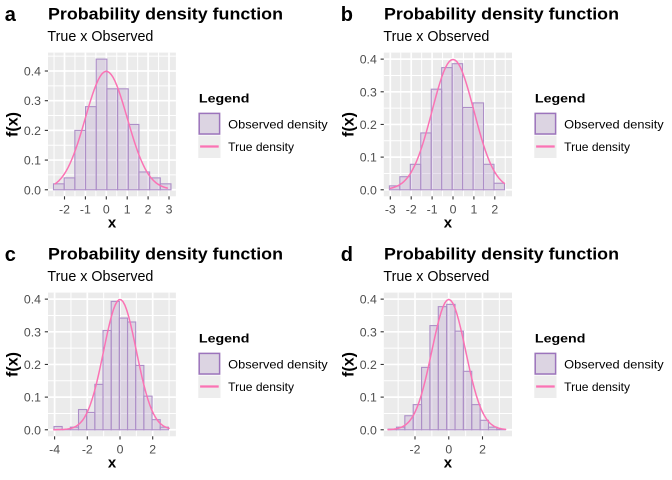 The height and width of the screenshot is (480, 672). I want to click on svg-text: 3, so click(169, 209).